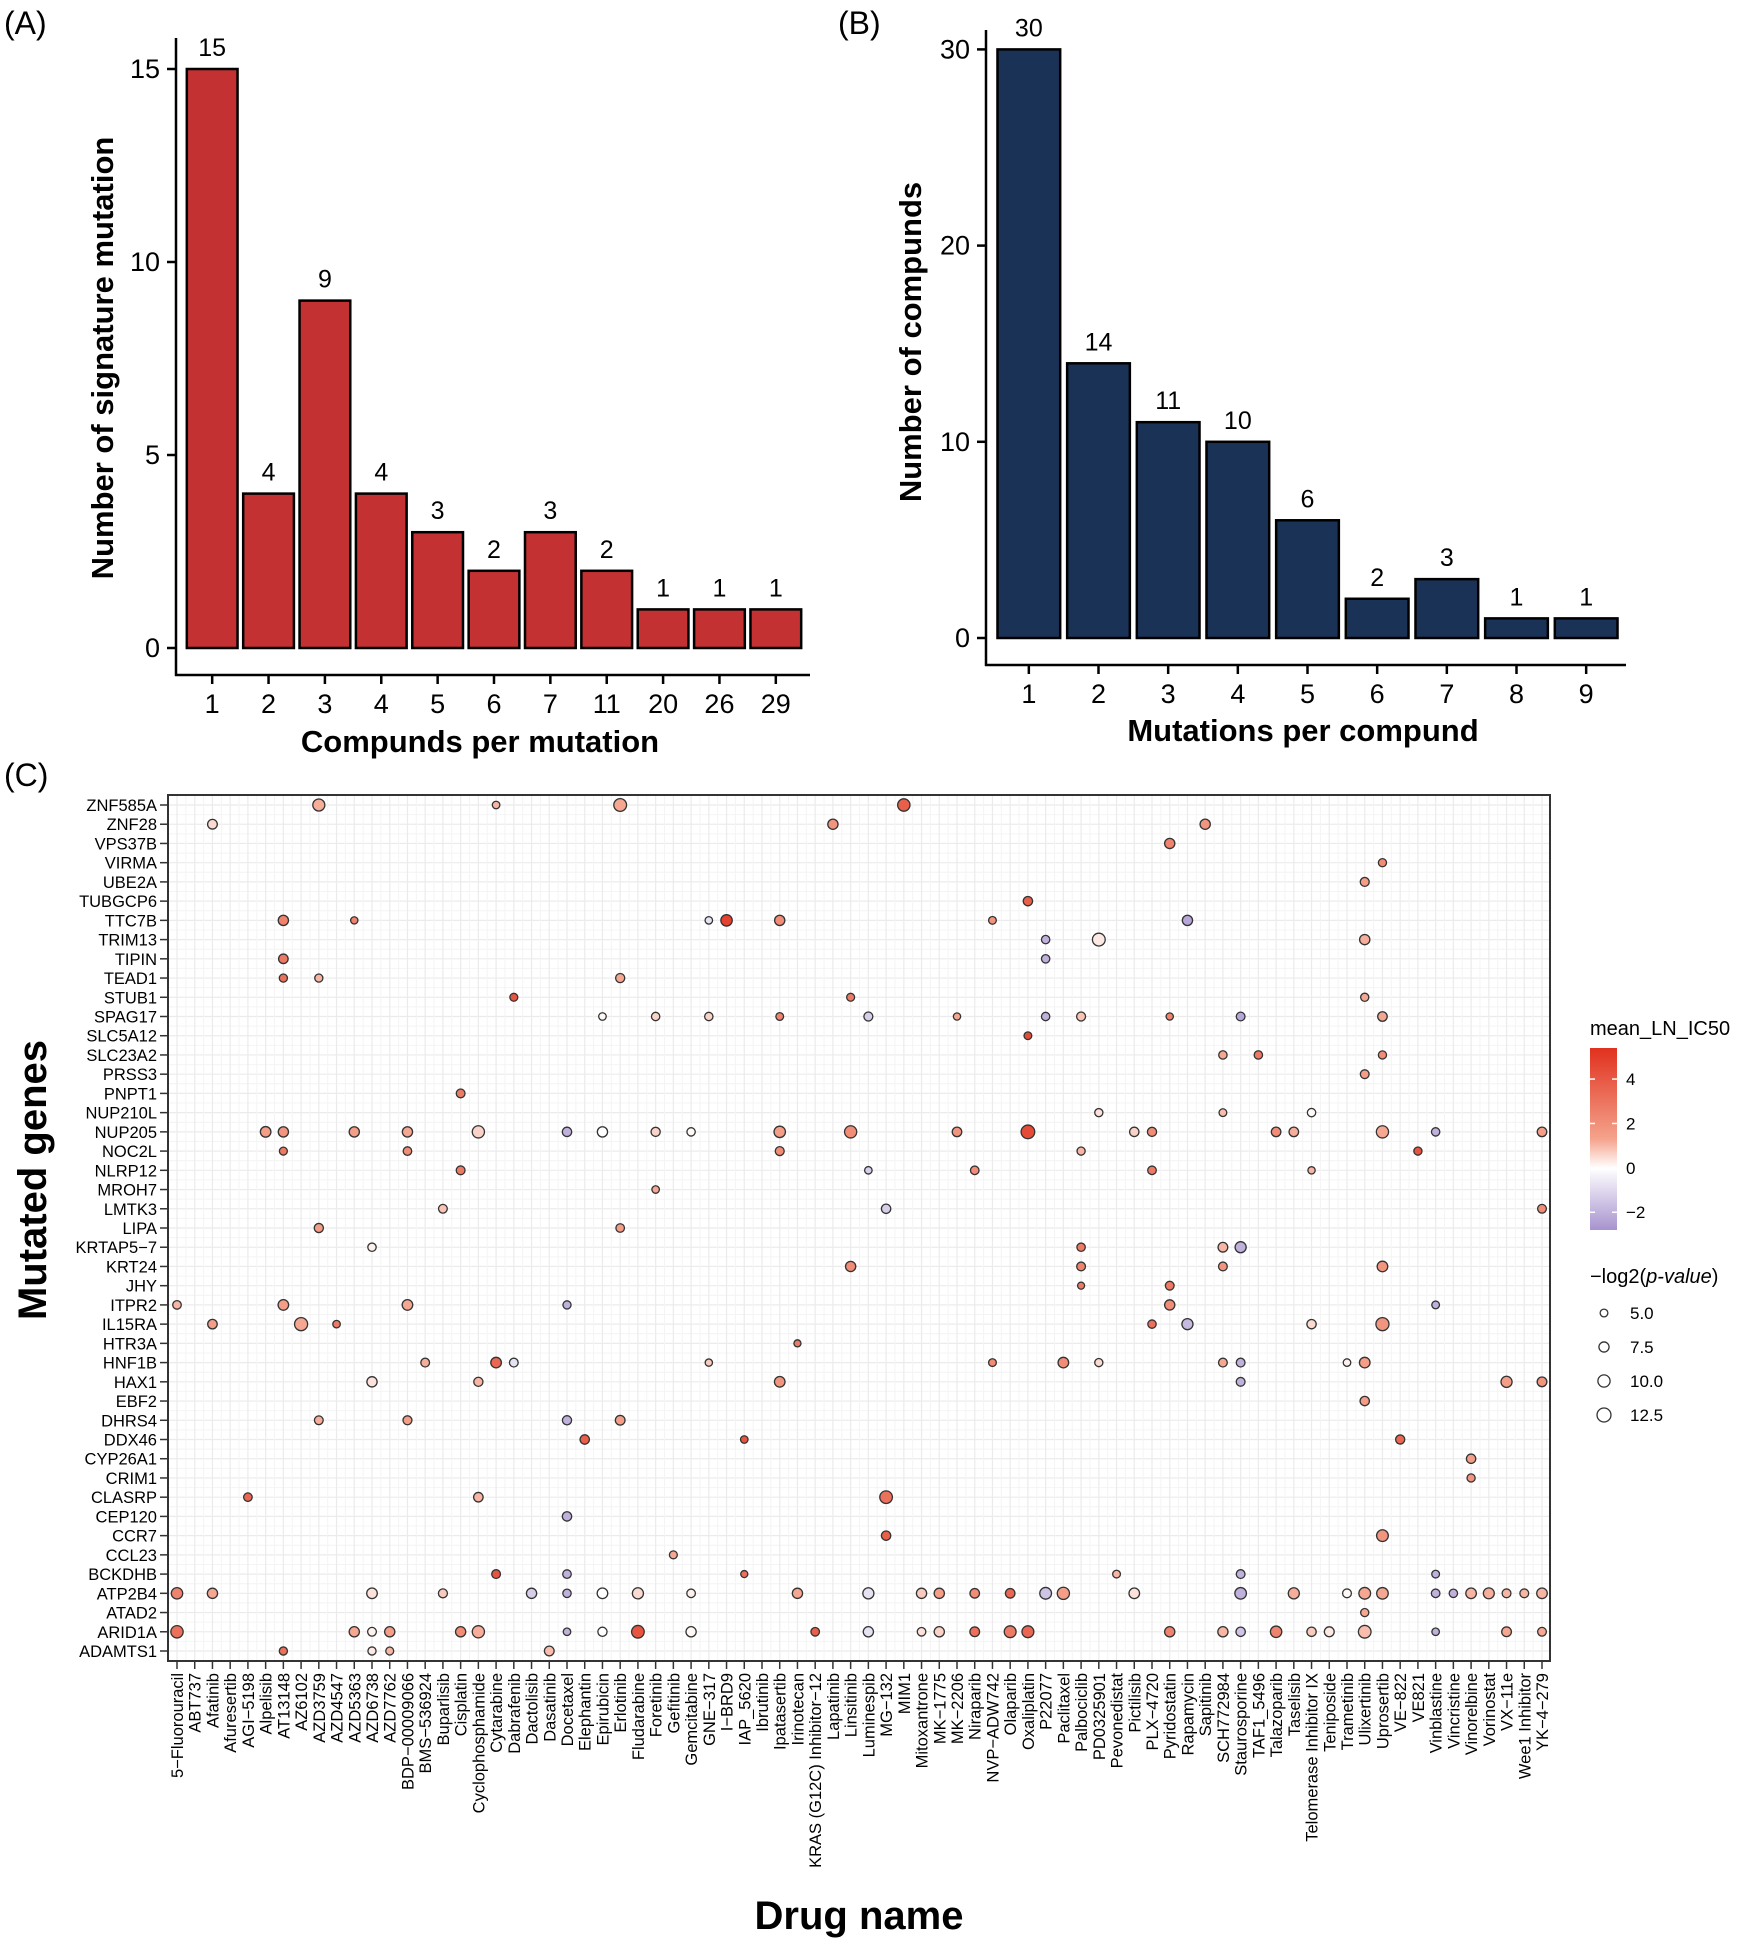  What do you see at coordinates (851, 997) in the screenshot?
I see `bubble-stub1-linsitinib` at bounding box center [851, 997].